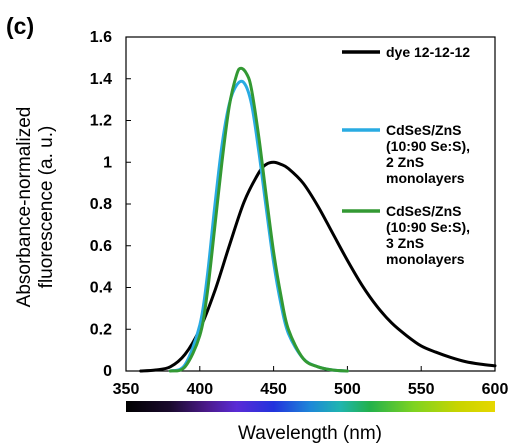 This screenshot has width=511, height=447. What do you see at coordinates (101, 79) in the screenshot?
I see `y-tick-label: 1.4` at bounding box center [101, 79].